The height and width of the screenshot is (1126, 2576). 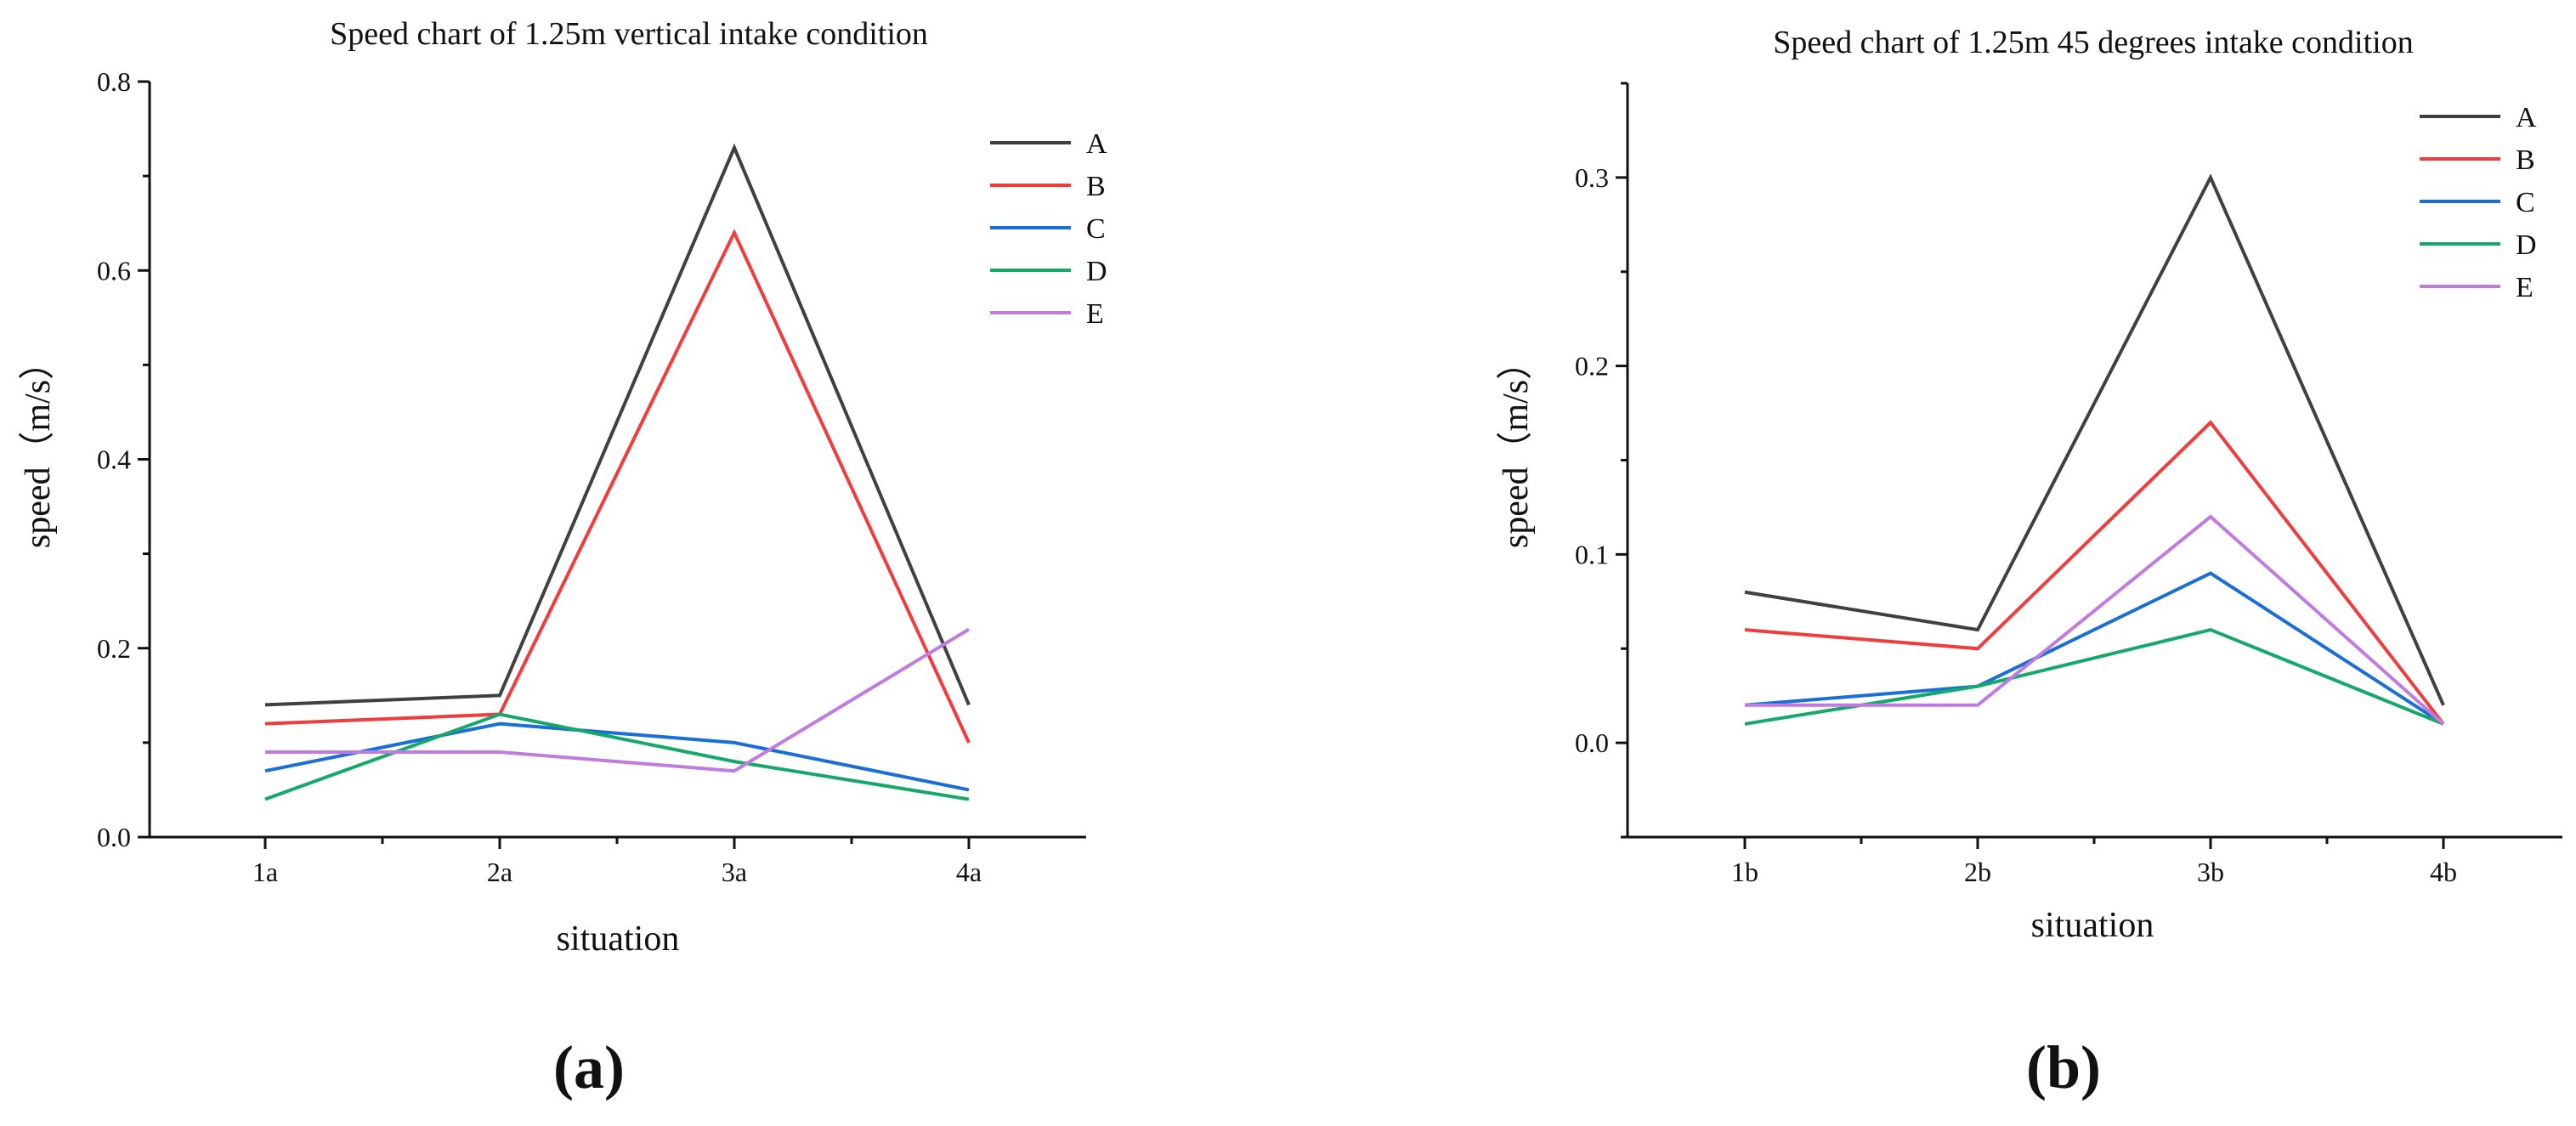 What do you see at coordinates (2210, 872) in the screenshot?
I see `x-tick-label: 3b` at bounding box center [2210, 872].